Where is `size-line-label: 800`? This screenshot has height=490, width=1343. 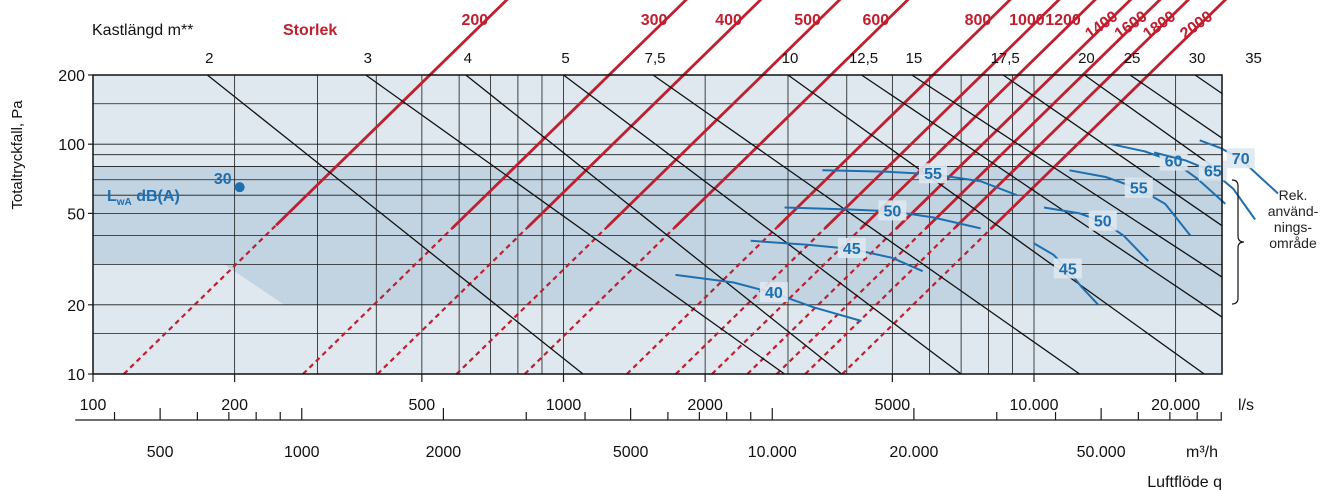
size-line-label: 800 is located at coordinates (978, 20).